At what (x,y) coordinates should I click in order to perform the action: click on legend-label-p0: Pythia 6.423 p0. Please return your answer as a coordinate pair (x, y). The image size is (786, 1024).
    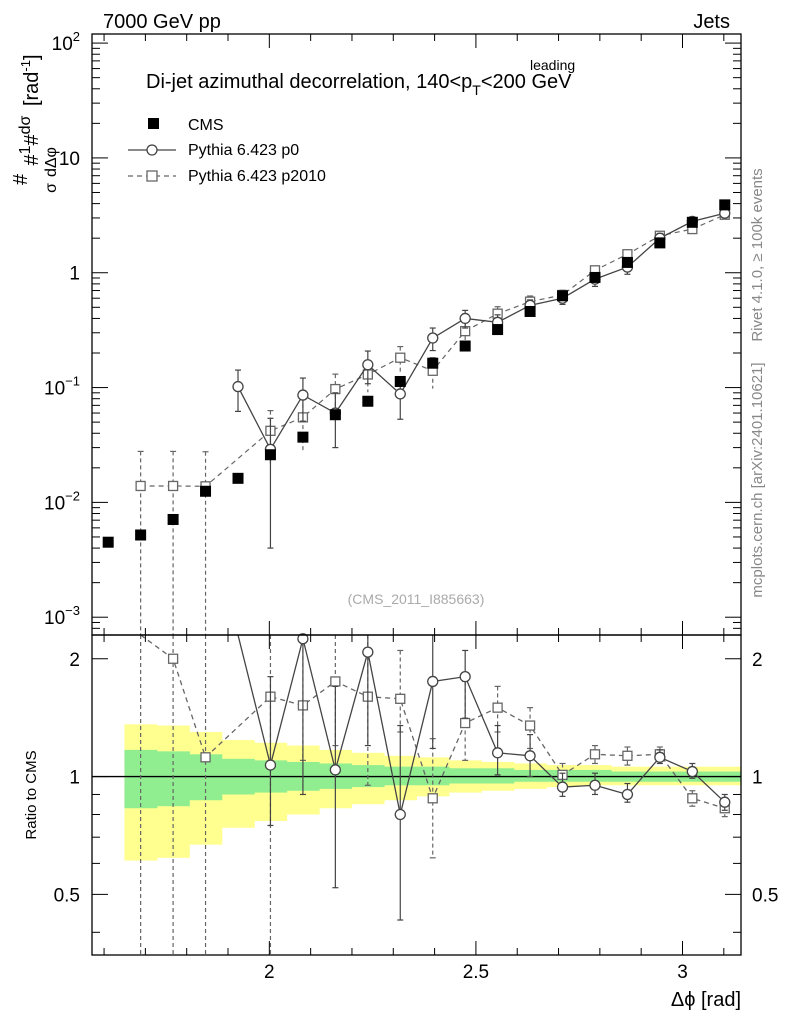
    Looking at the image, I should click on (243, 150).